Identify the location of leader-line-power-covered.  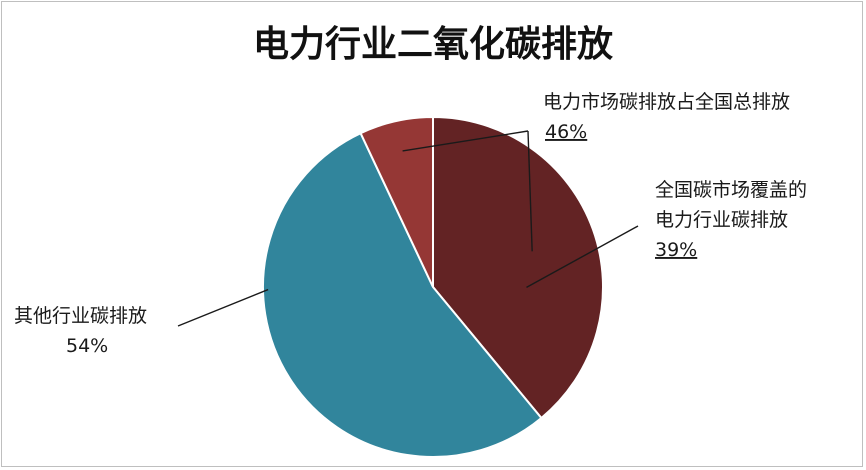
(582, 257).